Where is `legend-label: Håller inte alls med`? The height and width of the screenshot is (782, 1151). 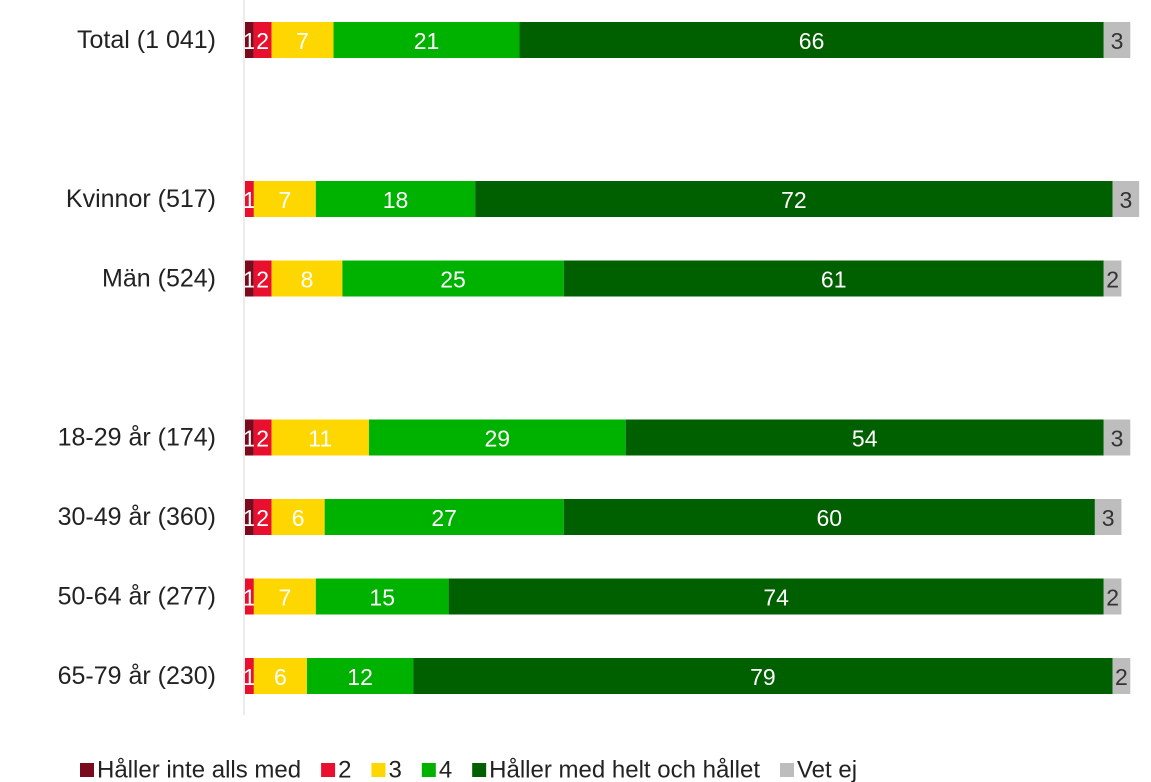
legend-label: Håller inte alls med is located at coordinates (199, 769).